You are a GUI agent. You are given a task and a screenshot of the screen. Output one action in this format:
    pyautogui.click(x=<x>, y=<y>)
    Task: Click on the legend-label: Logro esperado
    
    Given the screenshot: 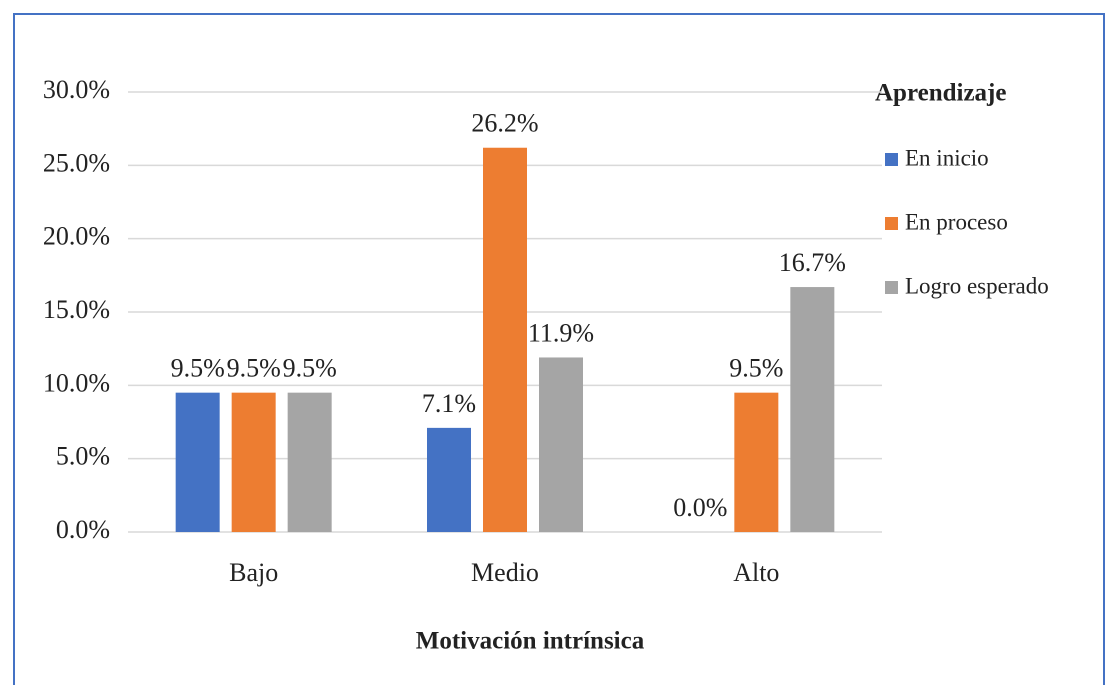 What is the action you would take?
    pyautogui.click(x=977, y=285)
    